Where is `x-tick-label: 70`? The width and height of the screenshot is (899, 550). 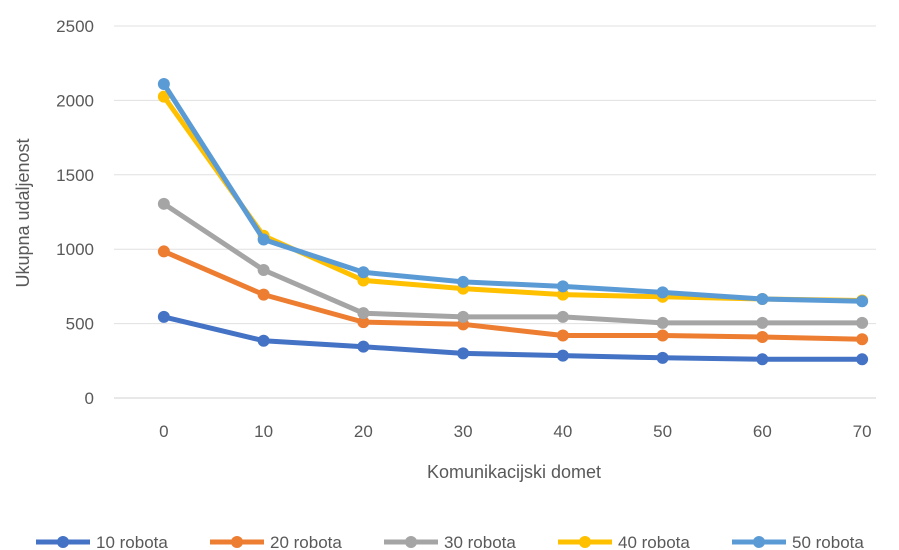 x-tick-label: 70 is located at coordinates (862, 431).